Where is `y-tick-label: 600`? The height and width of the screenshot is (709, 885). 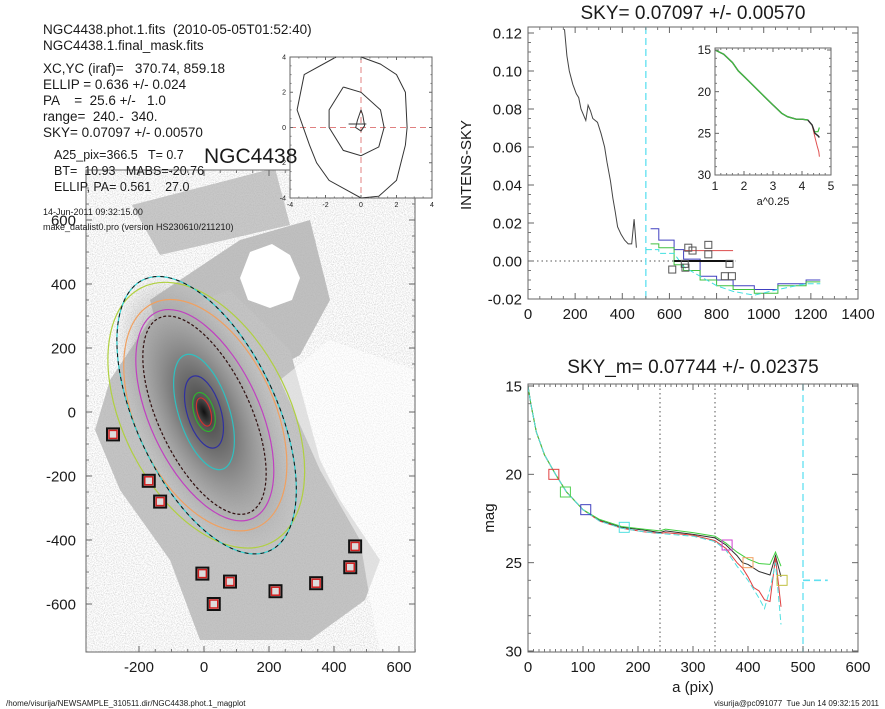 y-tick-label: 600 is located at coordinates (63, 220).